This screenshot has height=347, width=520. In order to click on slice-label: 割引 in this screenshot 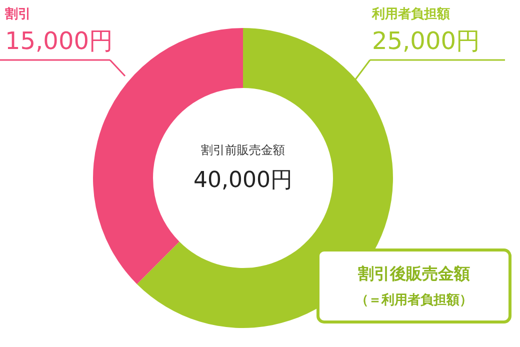, I will do `click(17, 14)`.